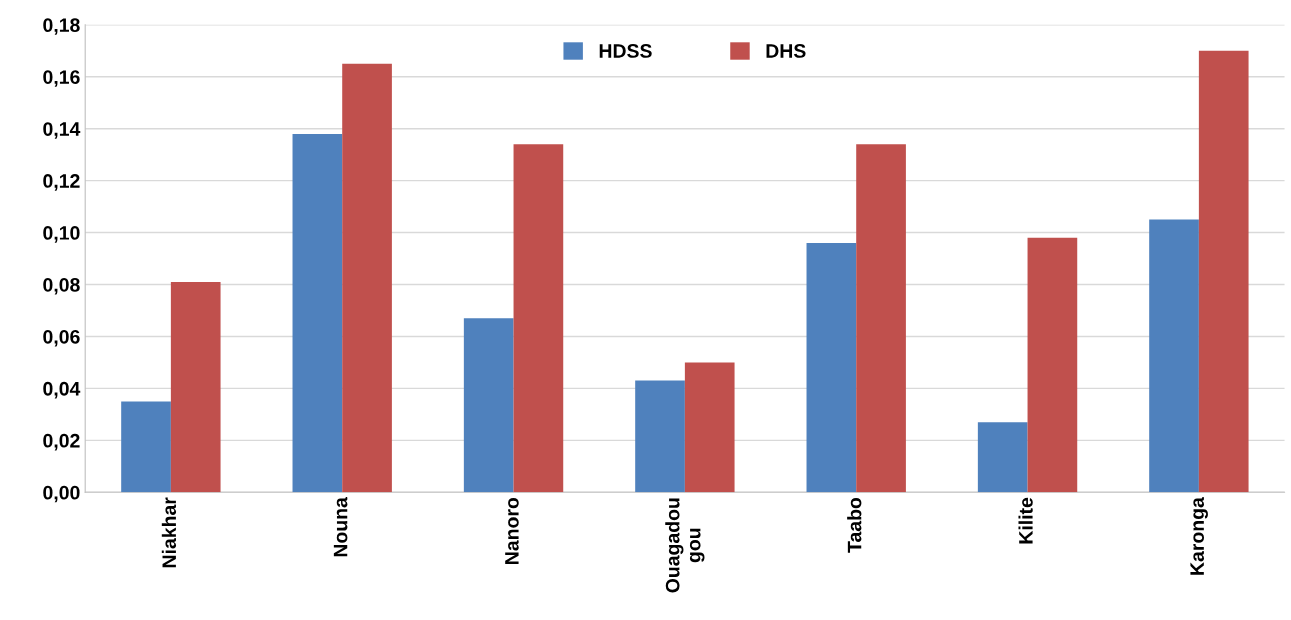 The image size is (1291, 620). What do you see at coordinates (62, 390) in the screenshot?
I see `y-tick-label: 0,04` at bounding box center [62, 390].